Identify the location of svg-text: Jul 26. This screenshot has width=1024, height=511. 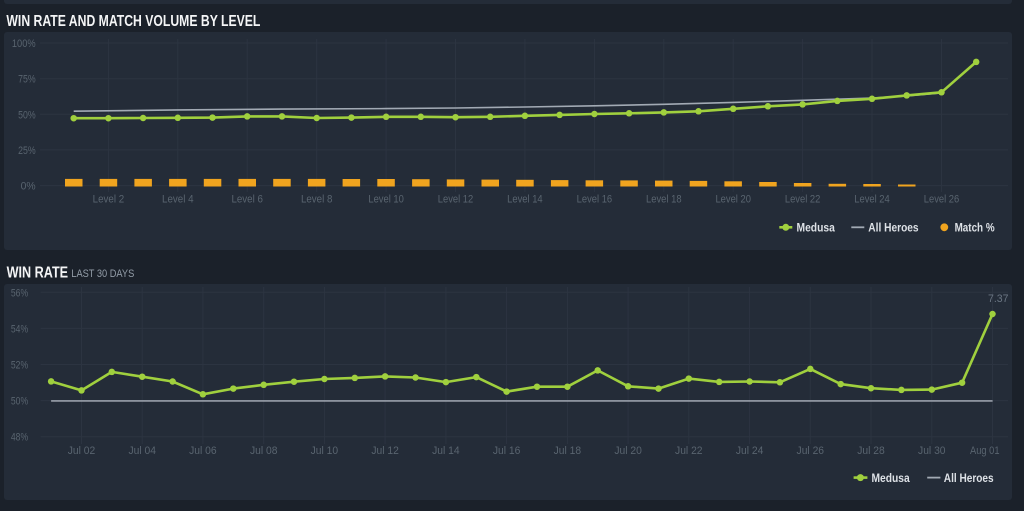
(811, 451).